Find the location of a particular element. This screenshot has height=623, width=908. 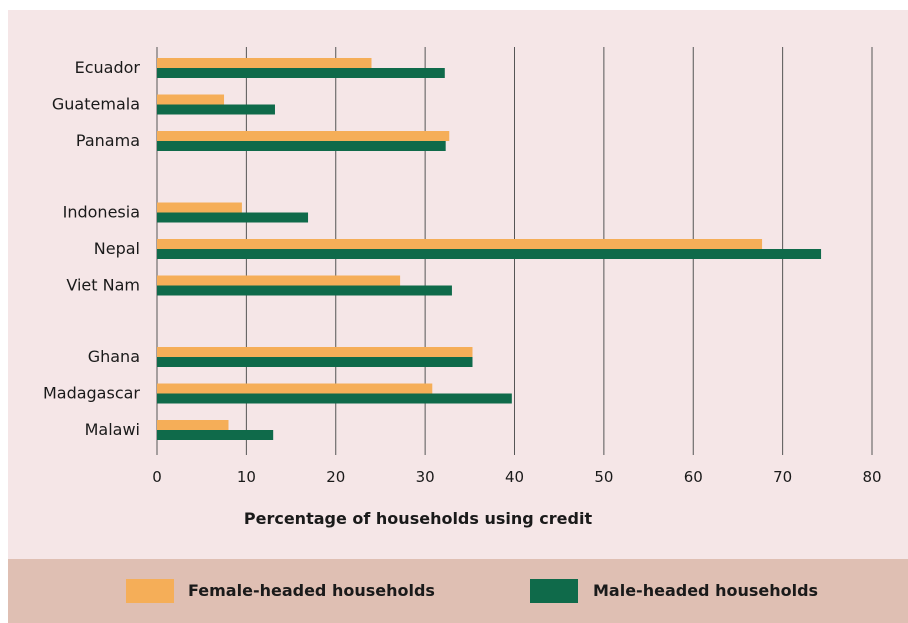

x-tick-label: 20 is located at coordinates (335, 477).